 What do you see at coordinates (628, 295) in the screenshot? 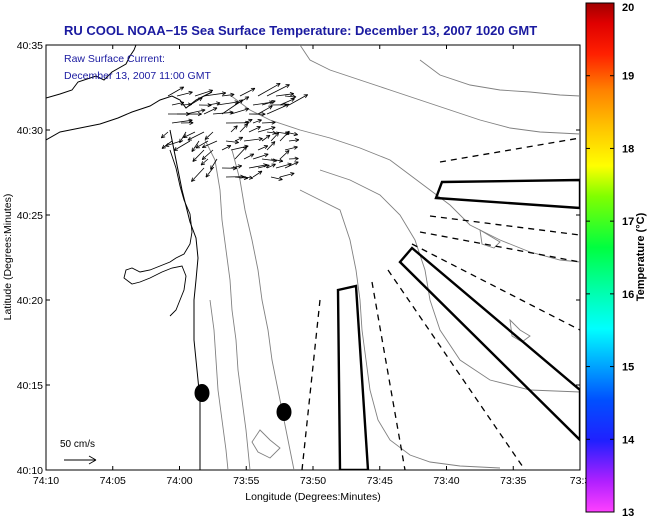
I see `colorbar-tick-label: 16` at bounding box center [628, 295].